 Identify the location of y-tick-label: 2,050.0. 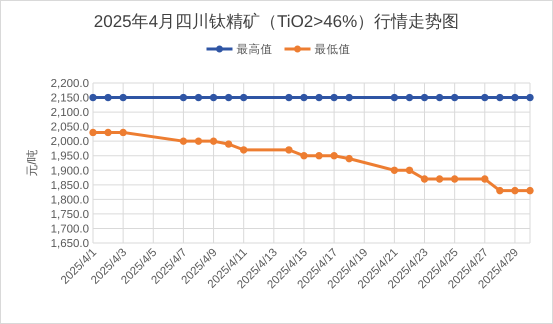
(69, 128).